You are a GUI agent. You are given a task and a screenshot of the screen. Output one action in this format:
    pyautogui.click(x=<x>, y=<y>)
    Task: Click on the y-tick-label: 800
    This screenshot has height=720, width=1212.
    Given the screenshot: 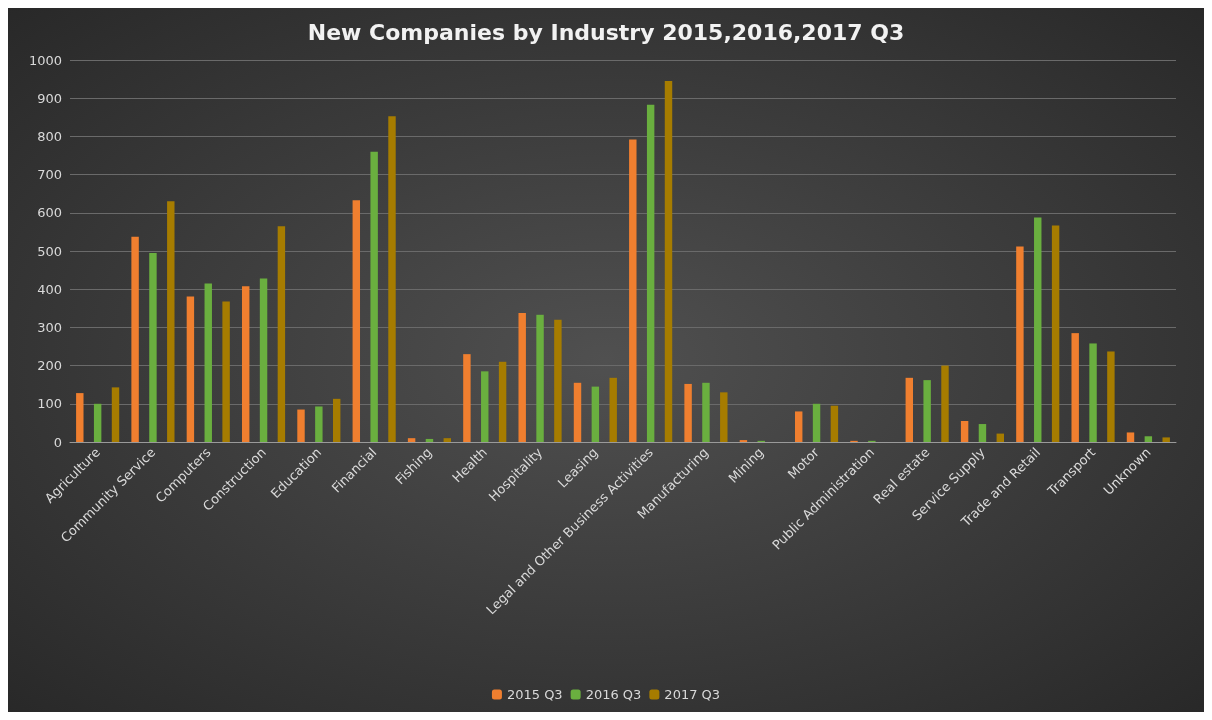 What is the action you would take?
    pyautogui.click(x=49, y=136)
    